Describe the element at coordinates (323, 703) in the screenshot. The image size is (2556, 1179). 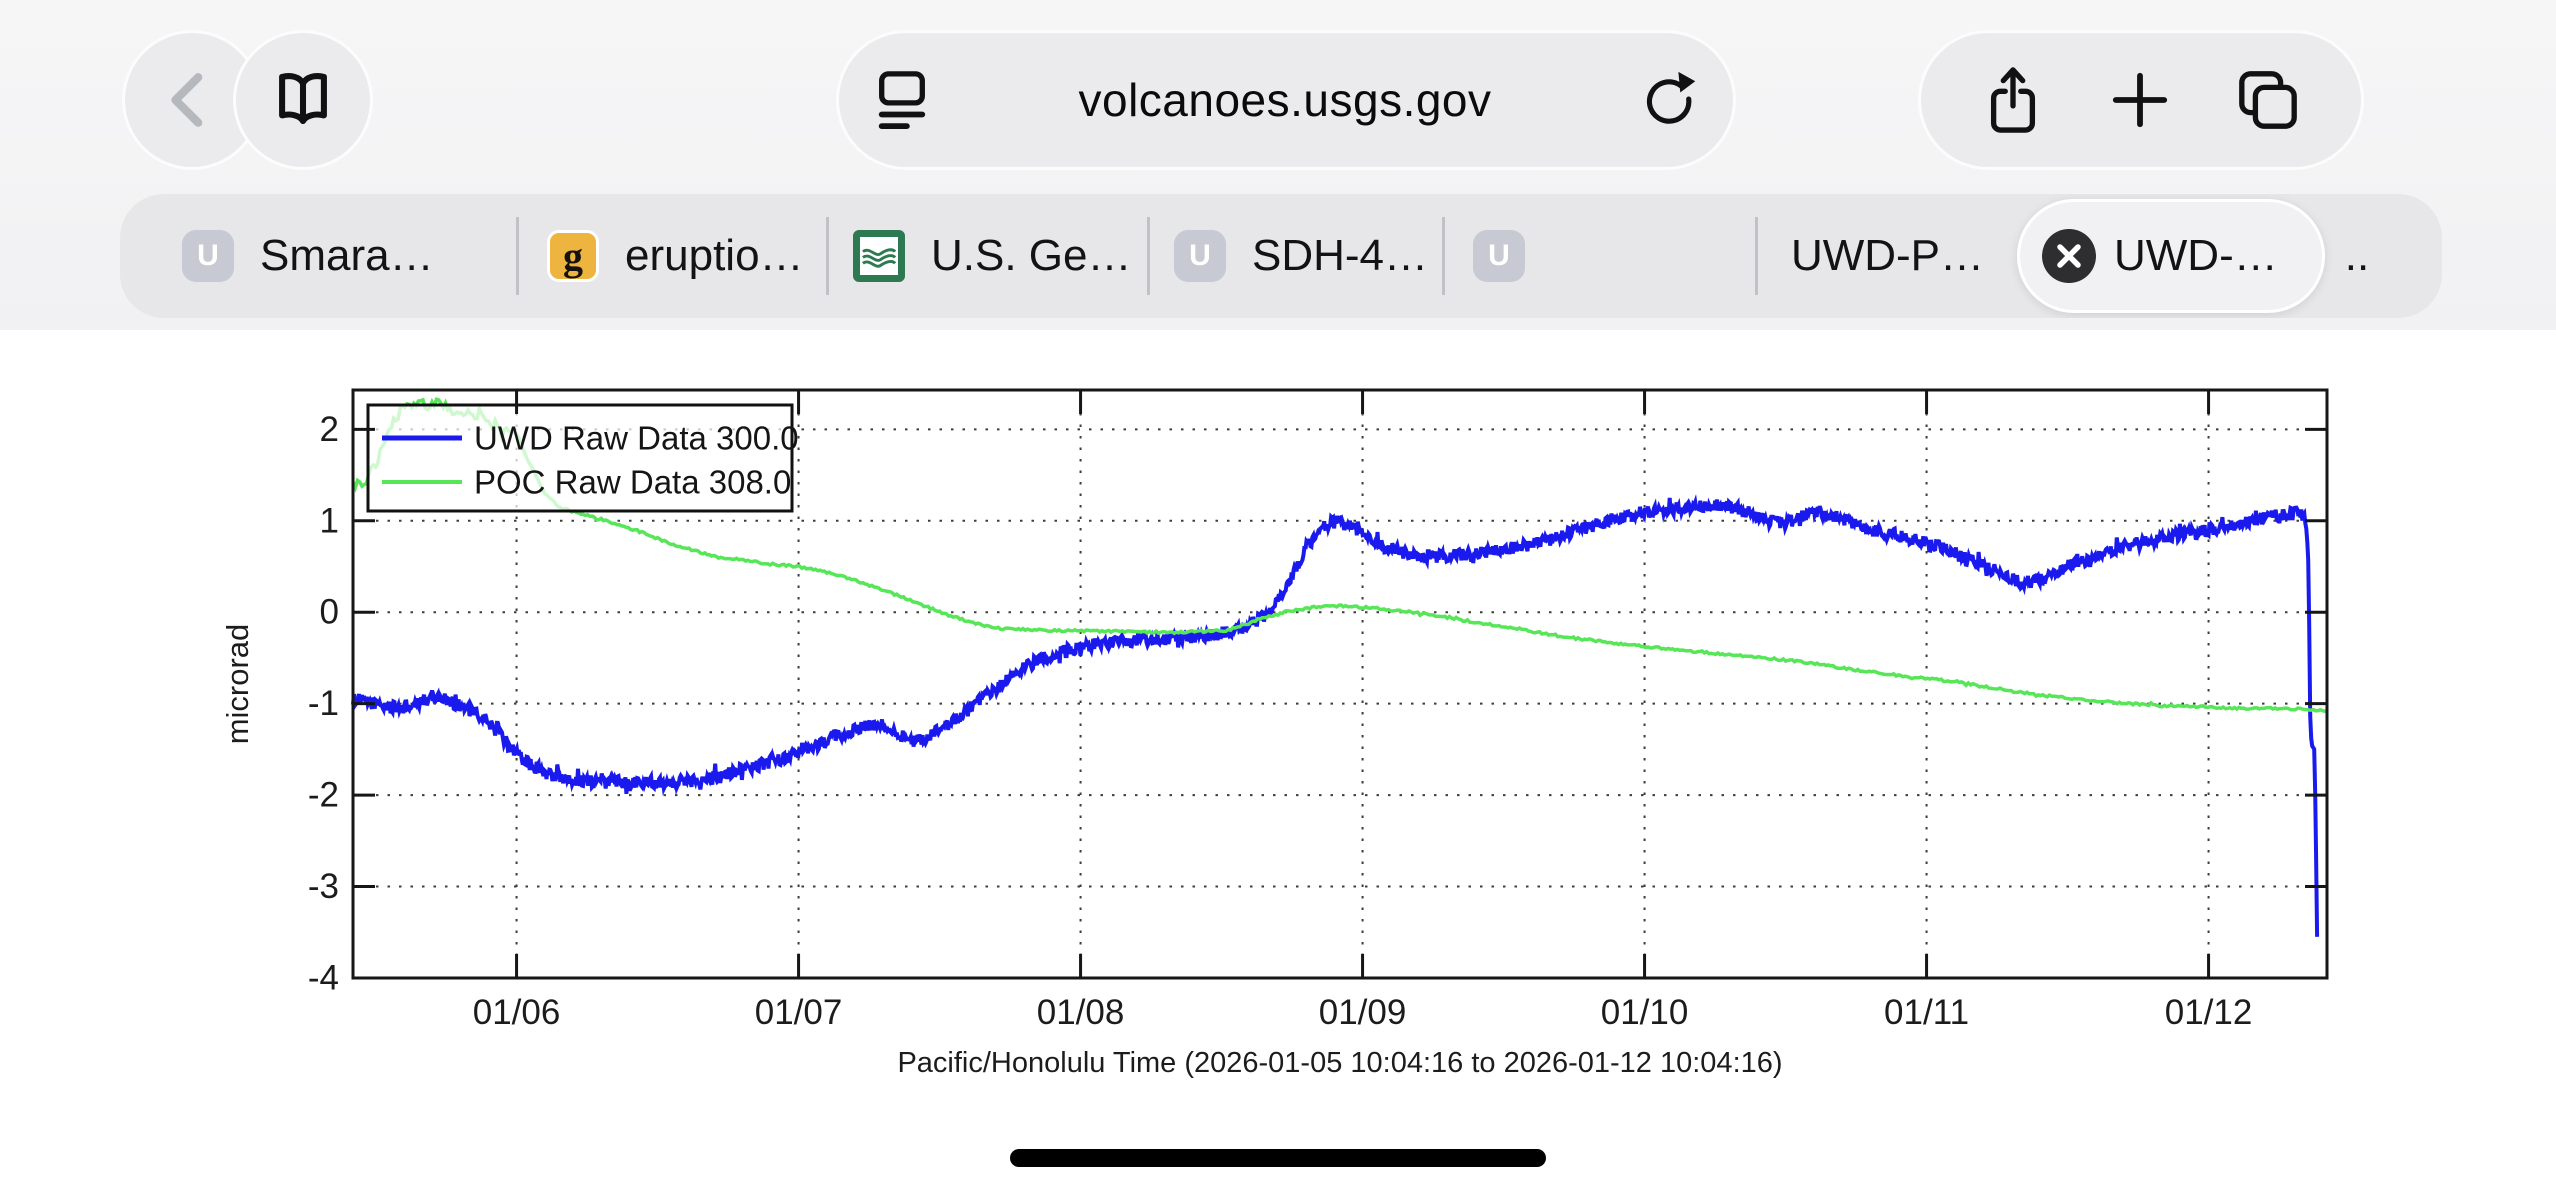
I see `svg-text: -1` at that location.